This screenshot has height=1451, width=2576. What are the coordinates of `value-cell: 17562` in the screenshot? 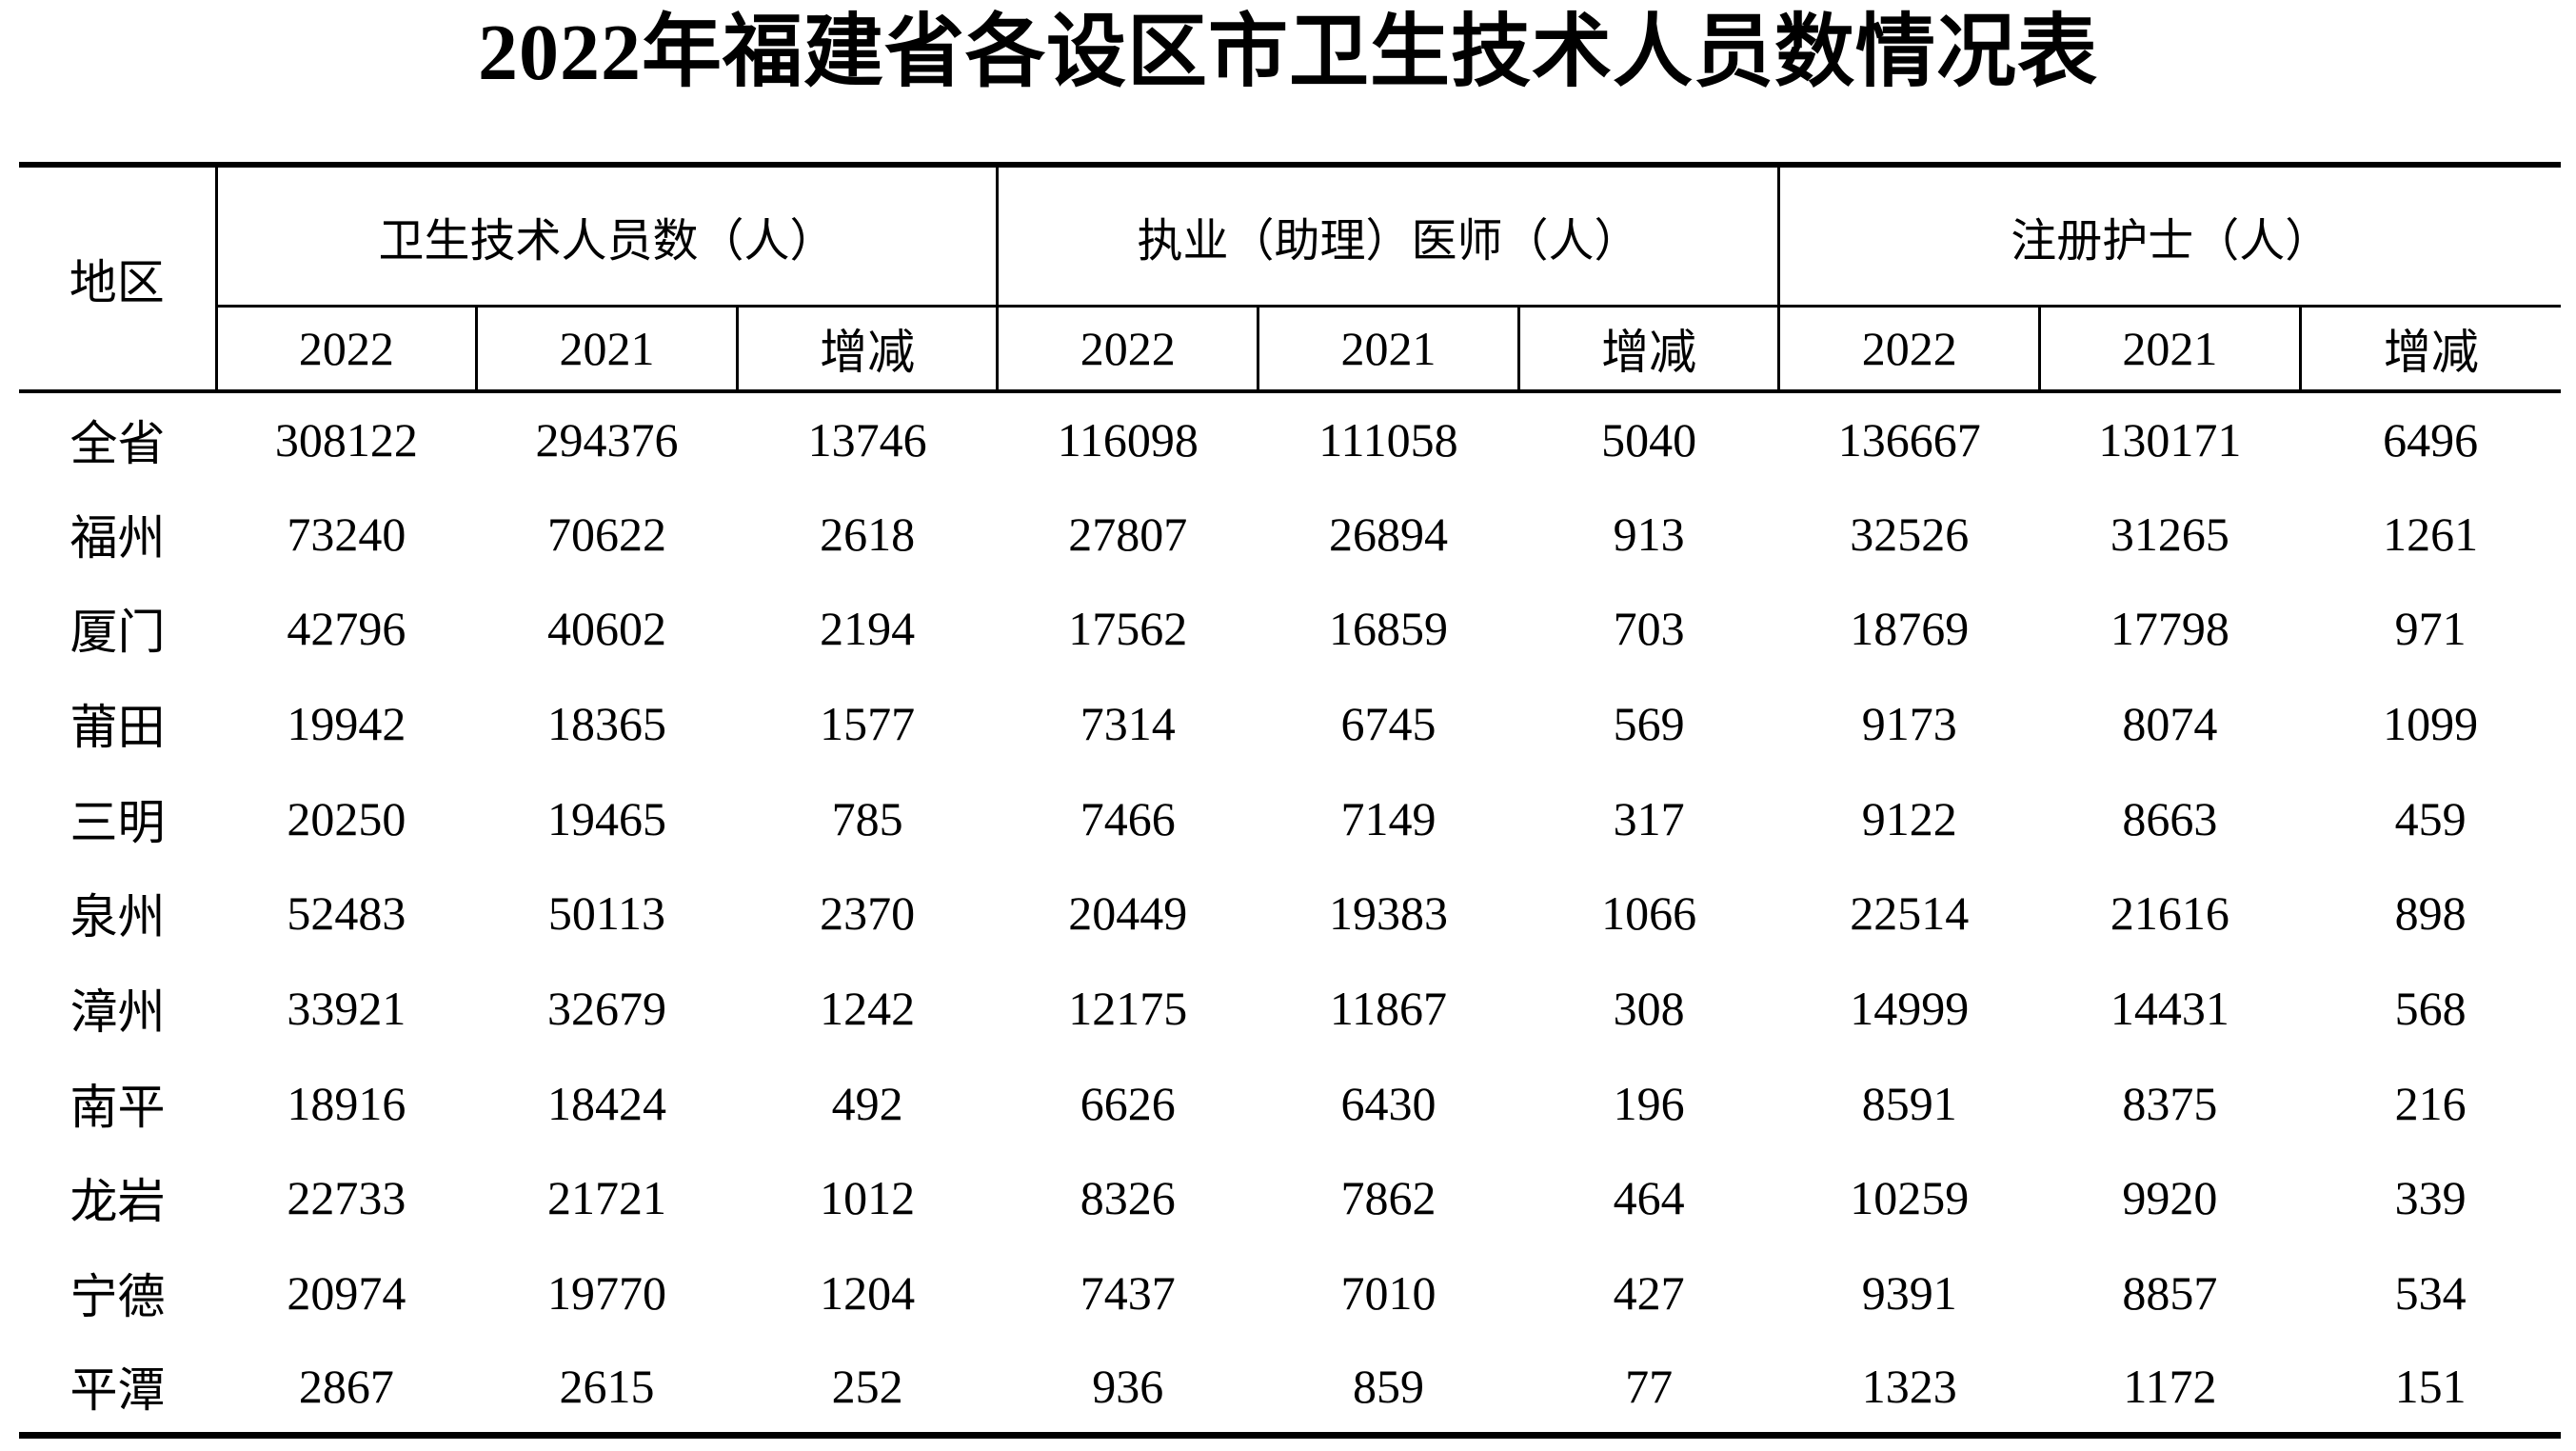 It's located at (1128, 629).